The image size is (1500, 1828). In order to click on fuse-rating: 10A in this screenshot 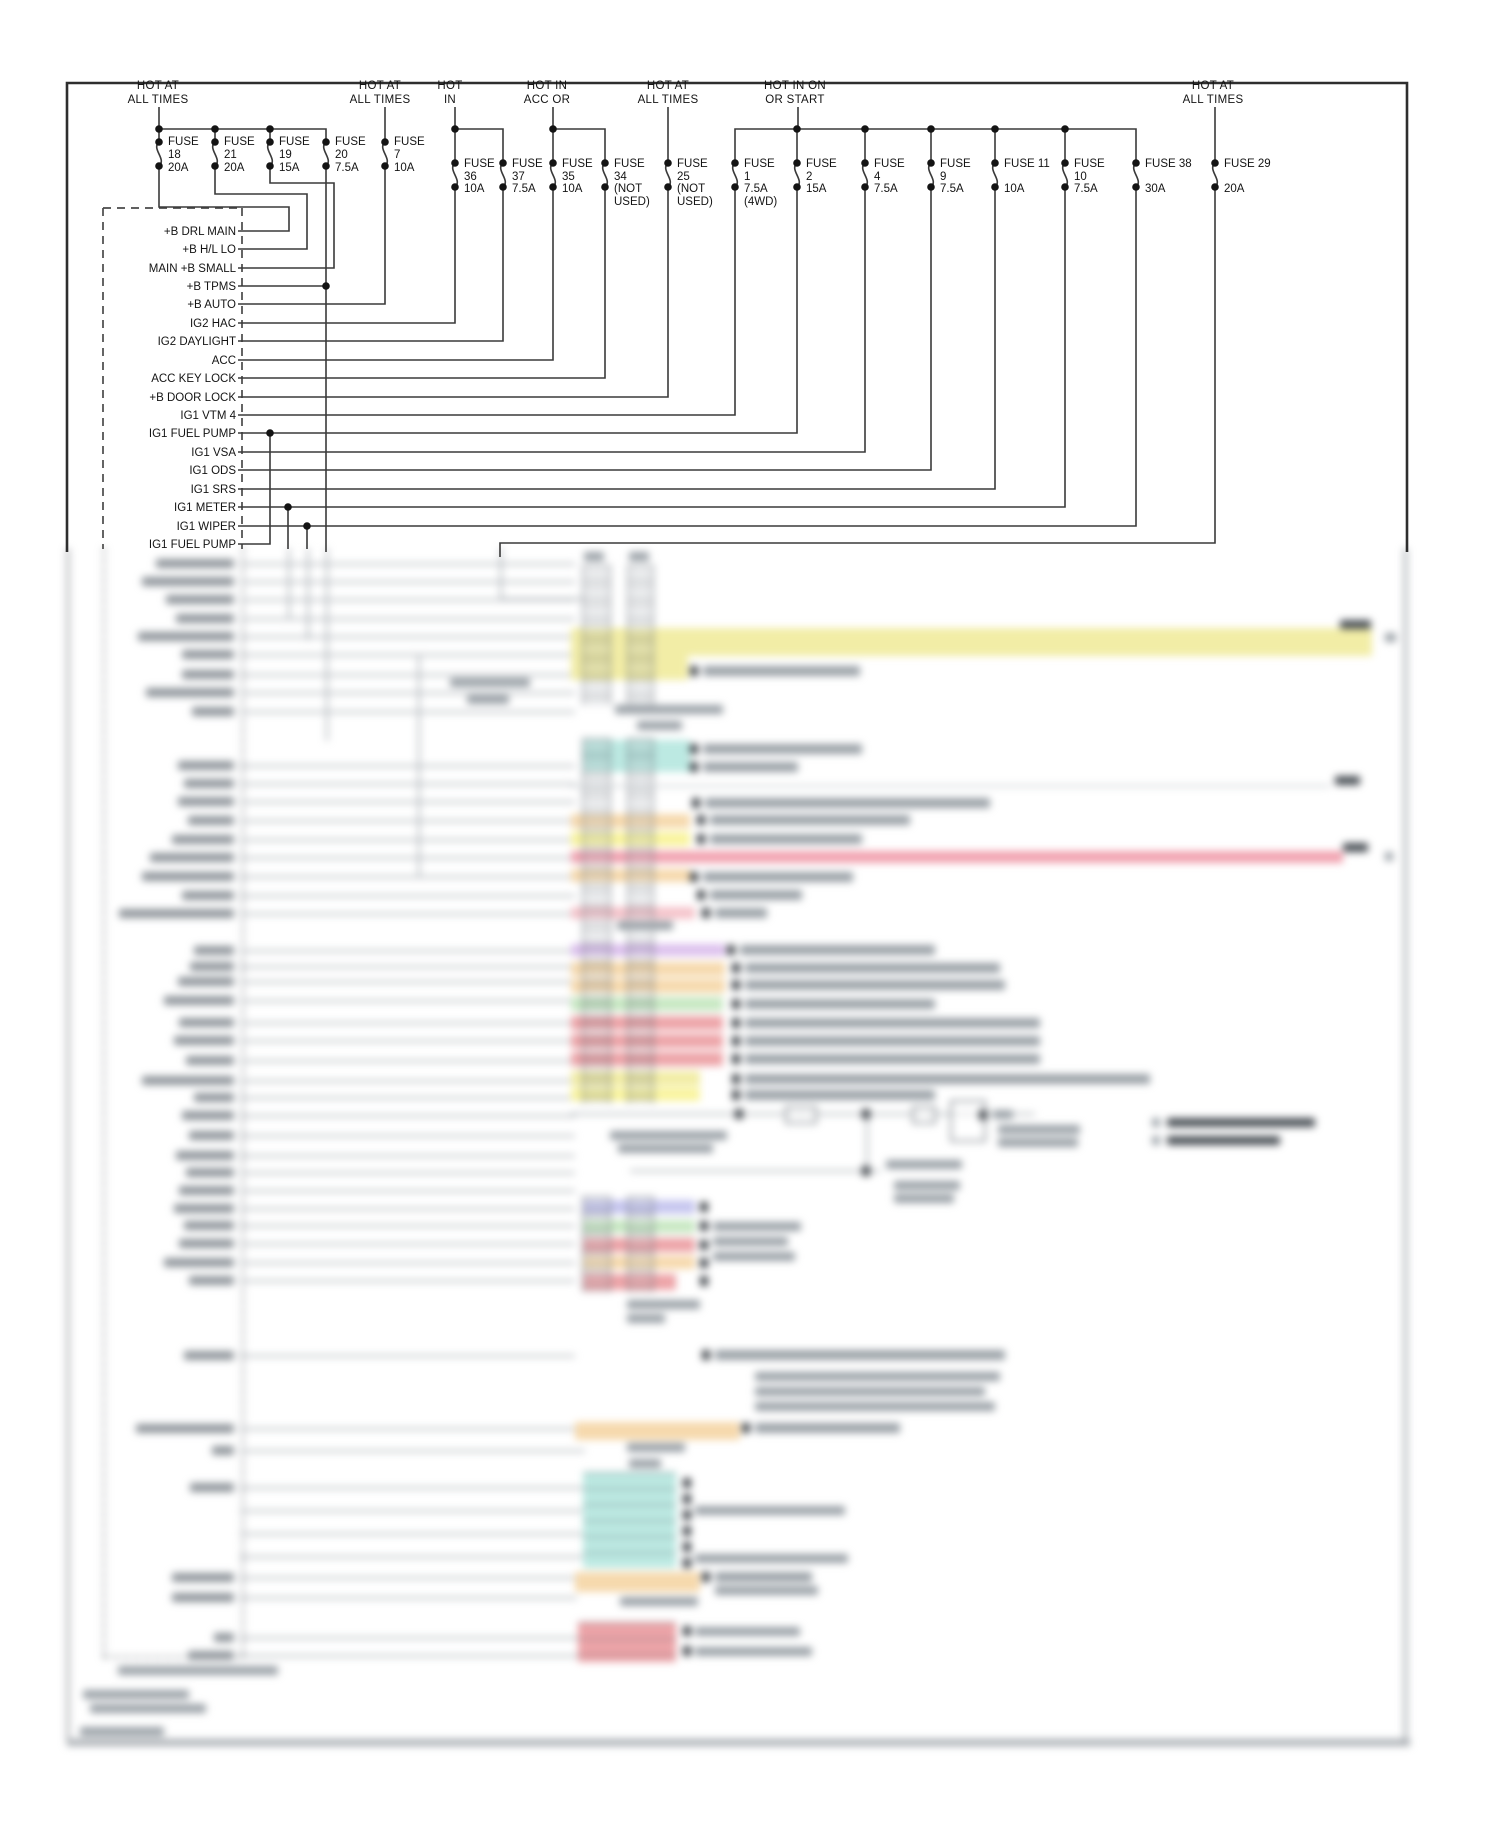, I will do `click(474, 189)`.